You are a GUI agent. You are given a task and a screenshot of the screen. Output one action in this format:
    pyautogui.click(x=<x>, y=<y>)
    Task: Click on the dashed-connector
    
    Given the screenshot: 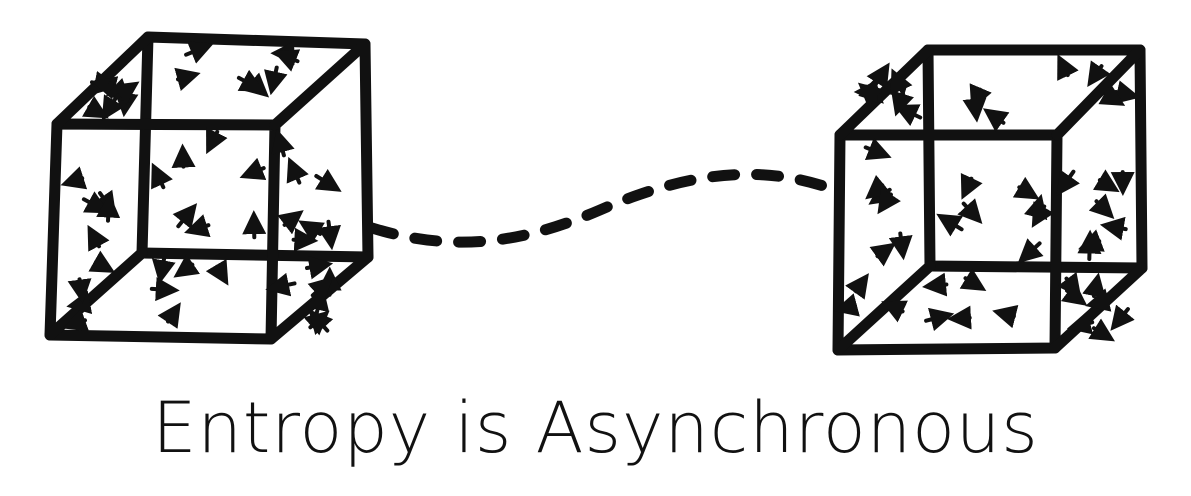 What is the action you would take?
    pyautogui.click(x=606, y=208)
    